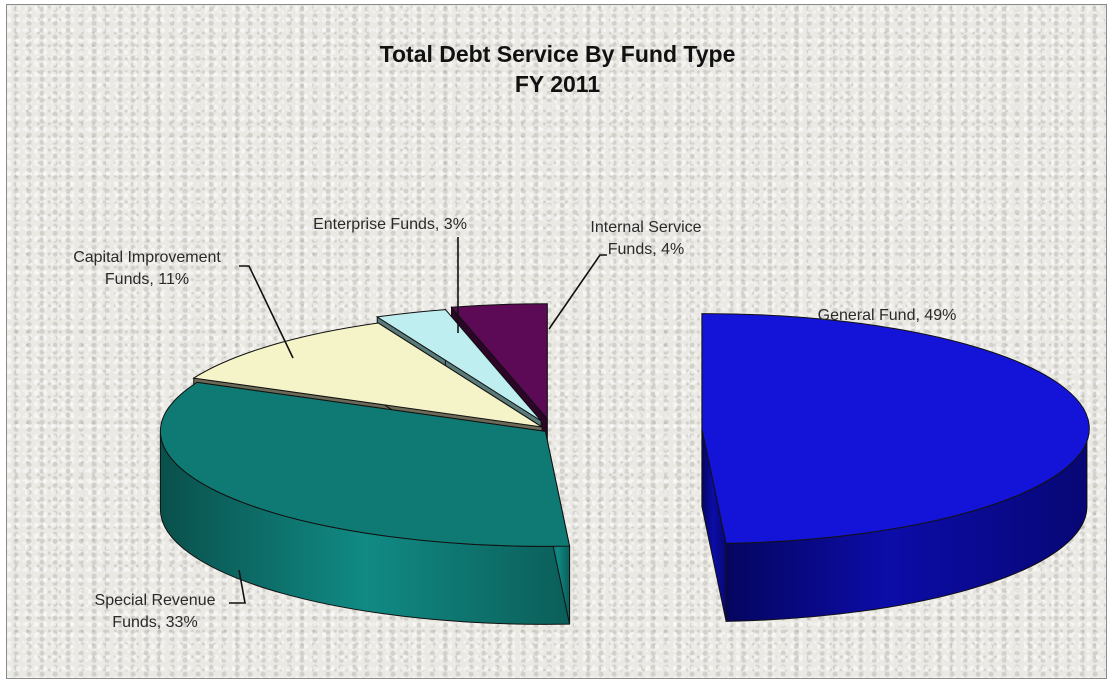  I want to click on slice-label: Capital Improvement Funds, 11%, so click(147, 268).